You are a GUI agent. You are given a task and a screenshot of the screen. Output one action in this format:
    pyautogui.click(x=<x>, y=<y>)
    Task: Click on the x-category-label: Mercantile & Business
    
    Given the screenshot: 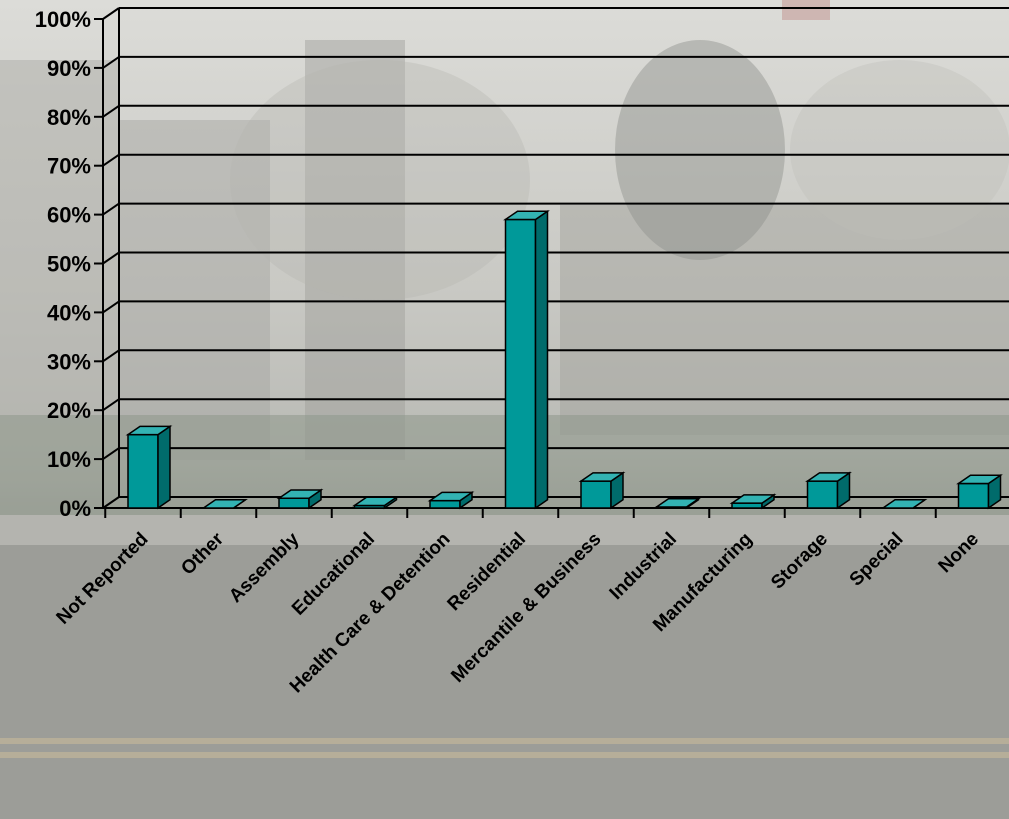 What is the action you would take?
    pyautogui.click(x=526, y=608)
    